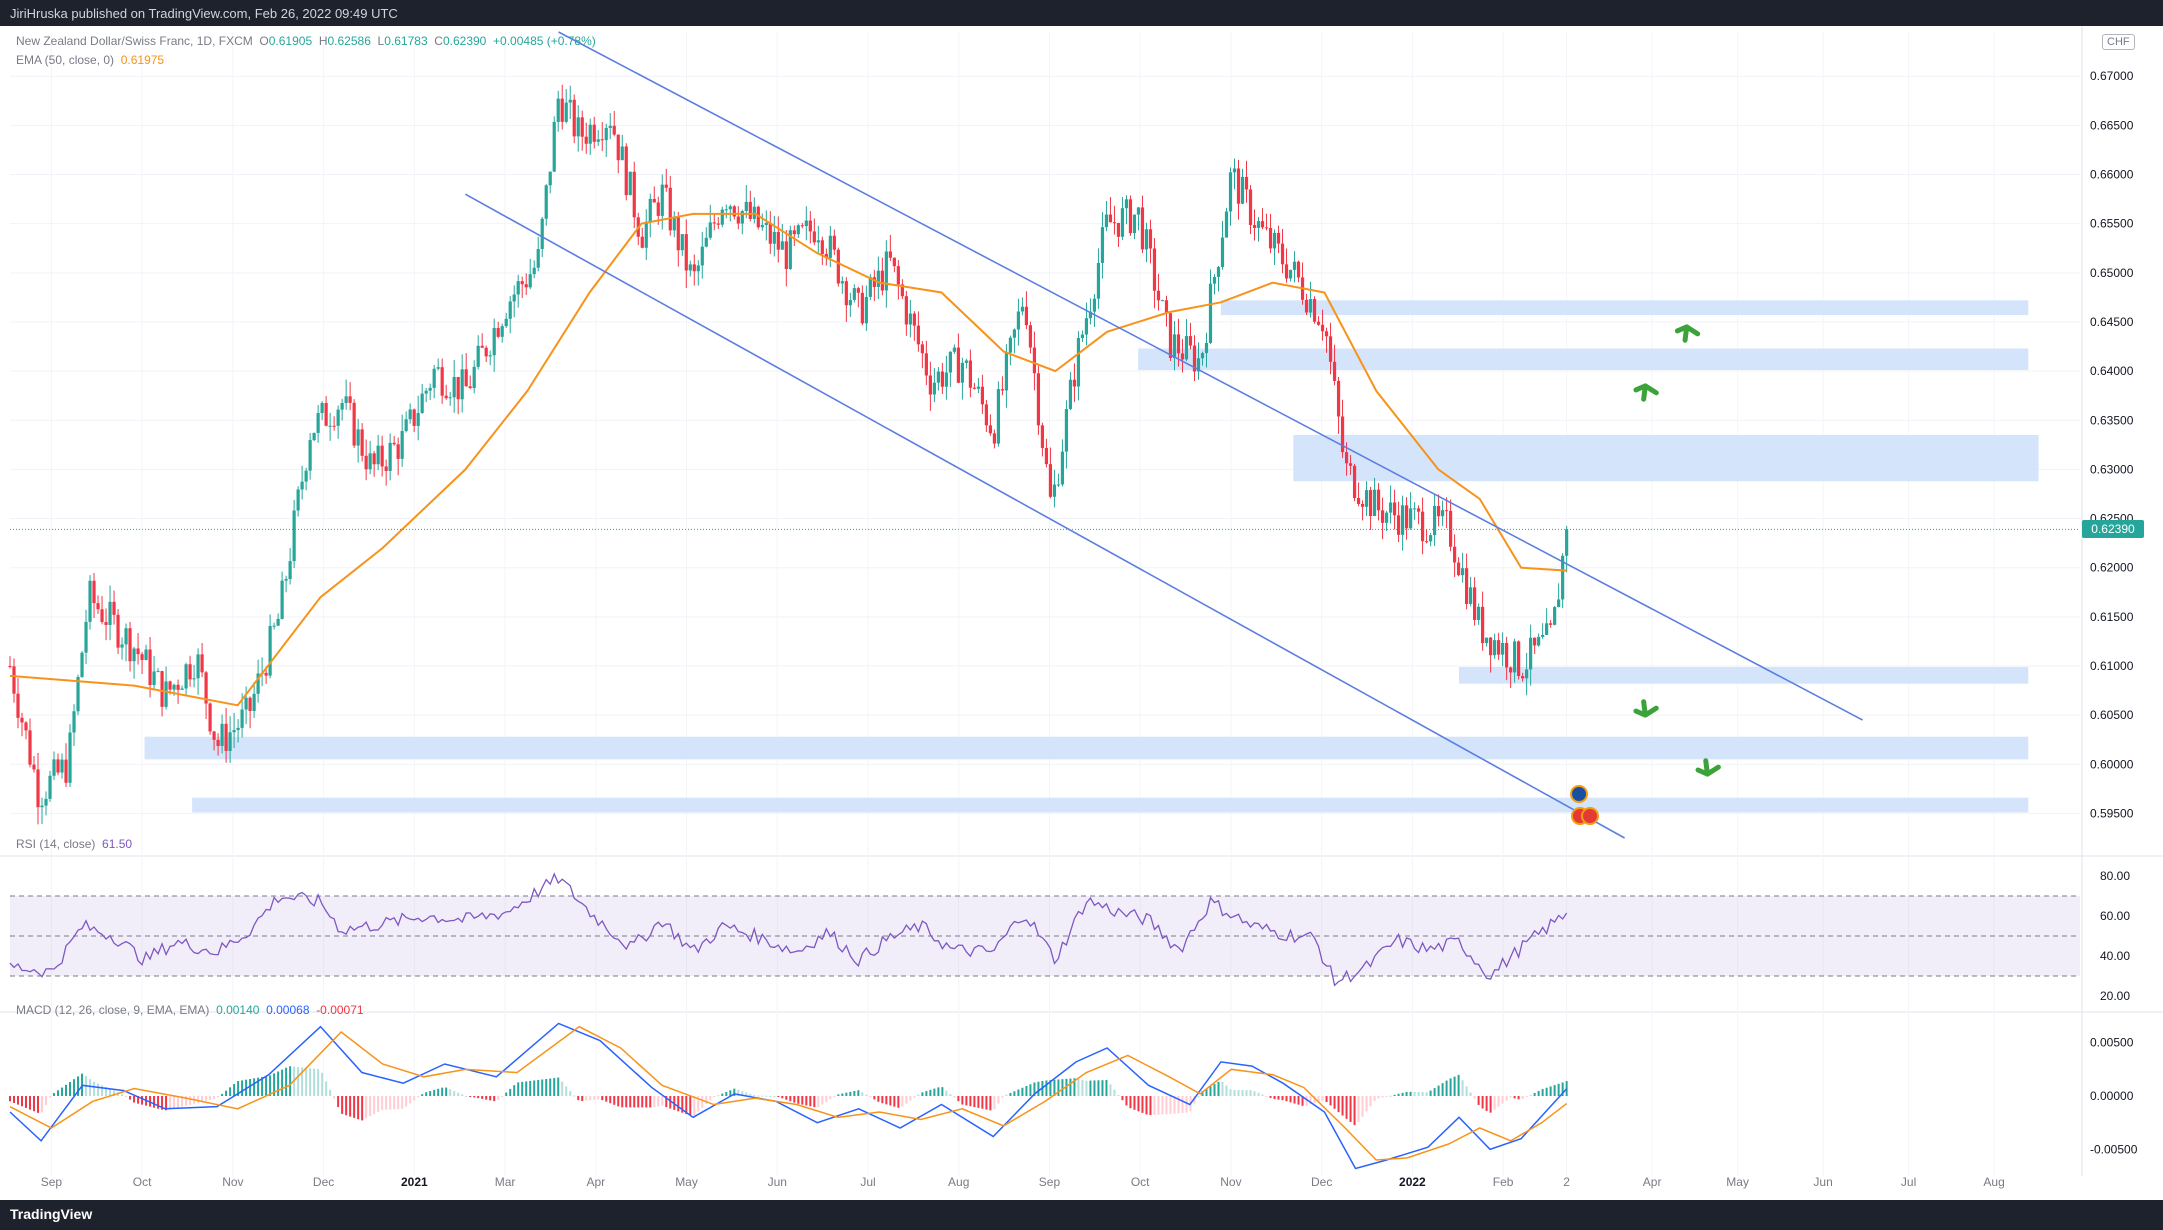 This screenshot has width=2163, height=1230. I want to click on macd-line-value: 0.00068, so click(288, 1010).